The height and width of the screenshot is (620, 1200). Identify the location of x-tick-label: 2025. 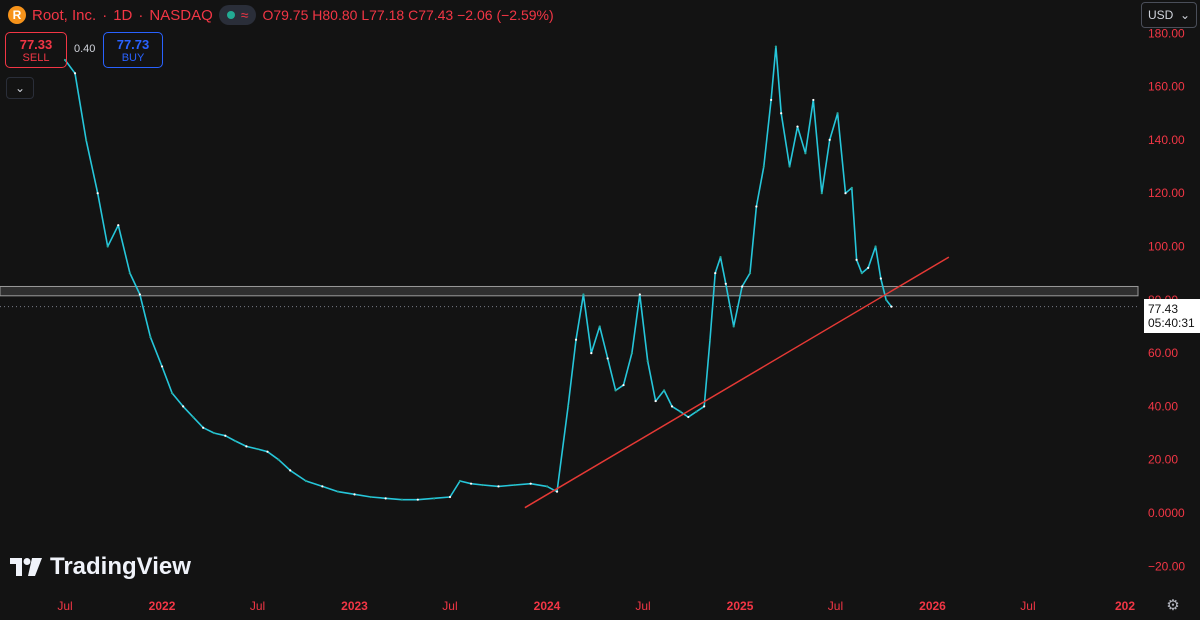
(740, 606).